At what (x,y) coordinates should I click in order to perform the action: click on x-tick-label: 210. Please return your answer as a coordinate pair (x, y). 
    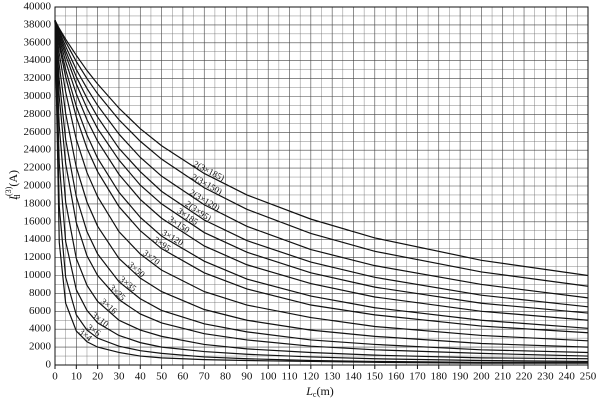
    Looking at the image, I should click on (502, 377).